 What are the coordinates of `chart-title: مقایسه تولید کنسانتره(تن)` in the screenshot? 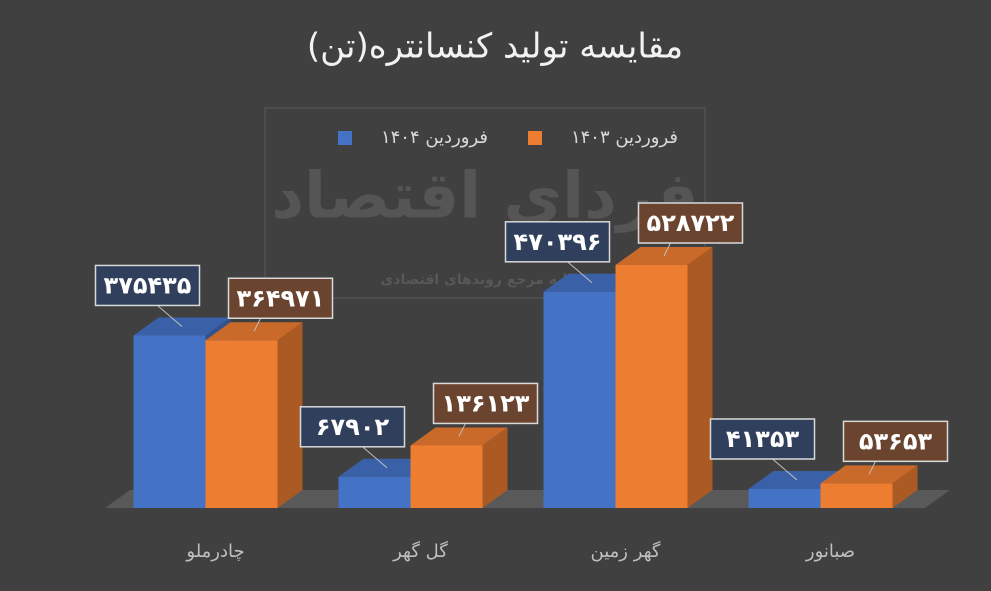 It's located at (495, 47).